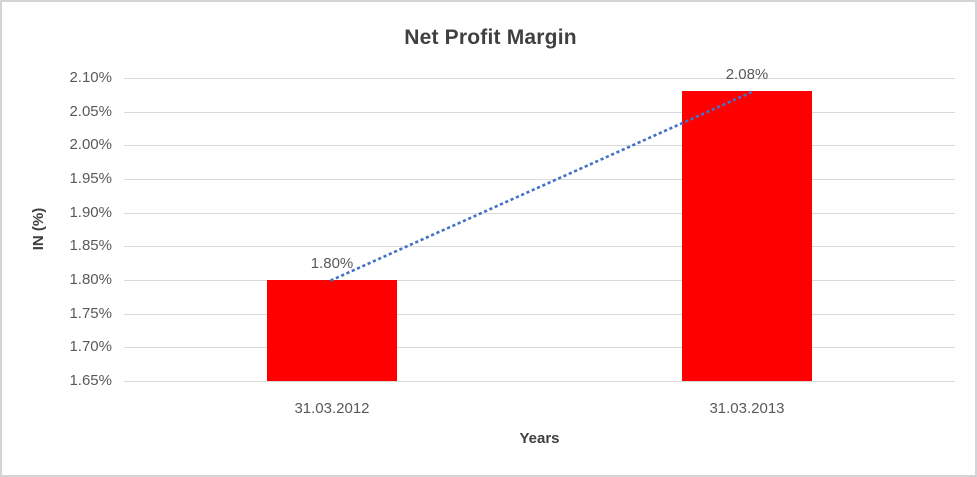 The width and height of the screenshot is (977, 477). What do you see at coordinates (747, 74) in the screenshot?
I see `bar-data-label: 2.08%` at bounding box center [747, 74].